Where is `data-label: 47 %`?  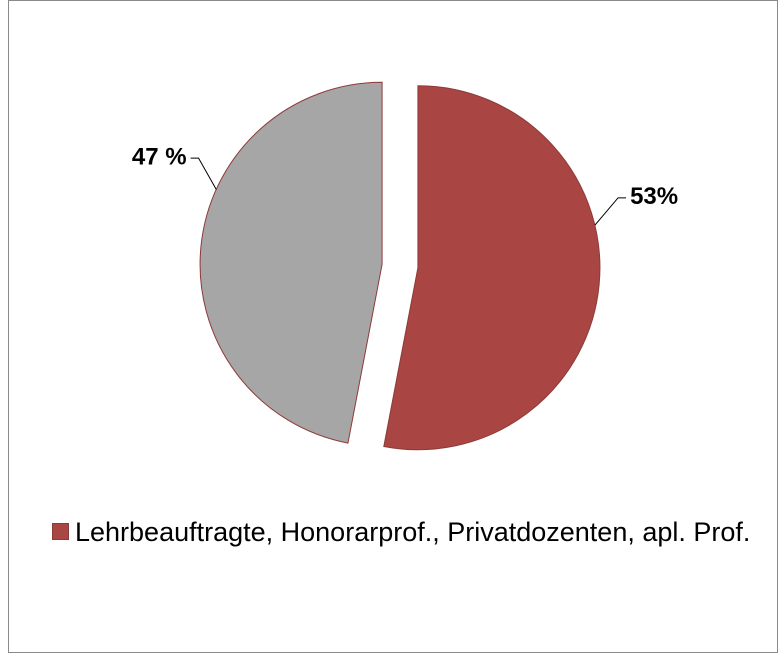 data-label: 47 % is located at coordinates (159, 157).